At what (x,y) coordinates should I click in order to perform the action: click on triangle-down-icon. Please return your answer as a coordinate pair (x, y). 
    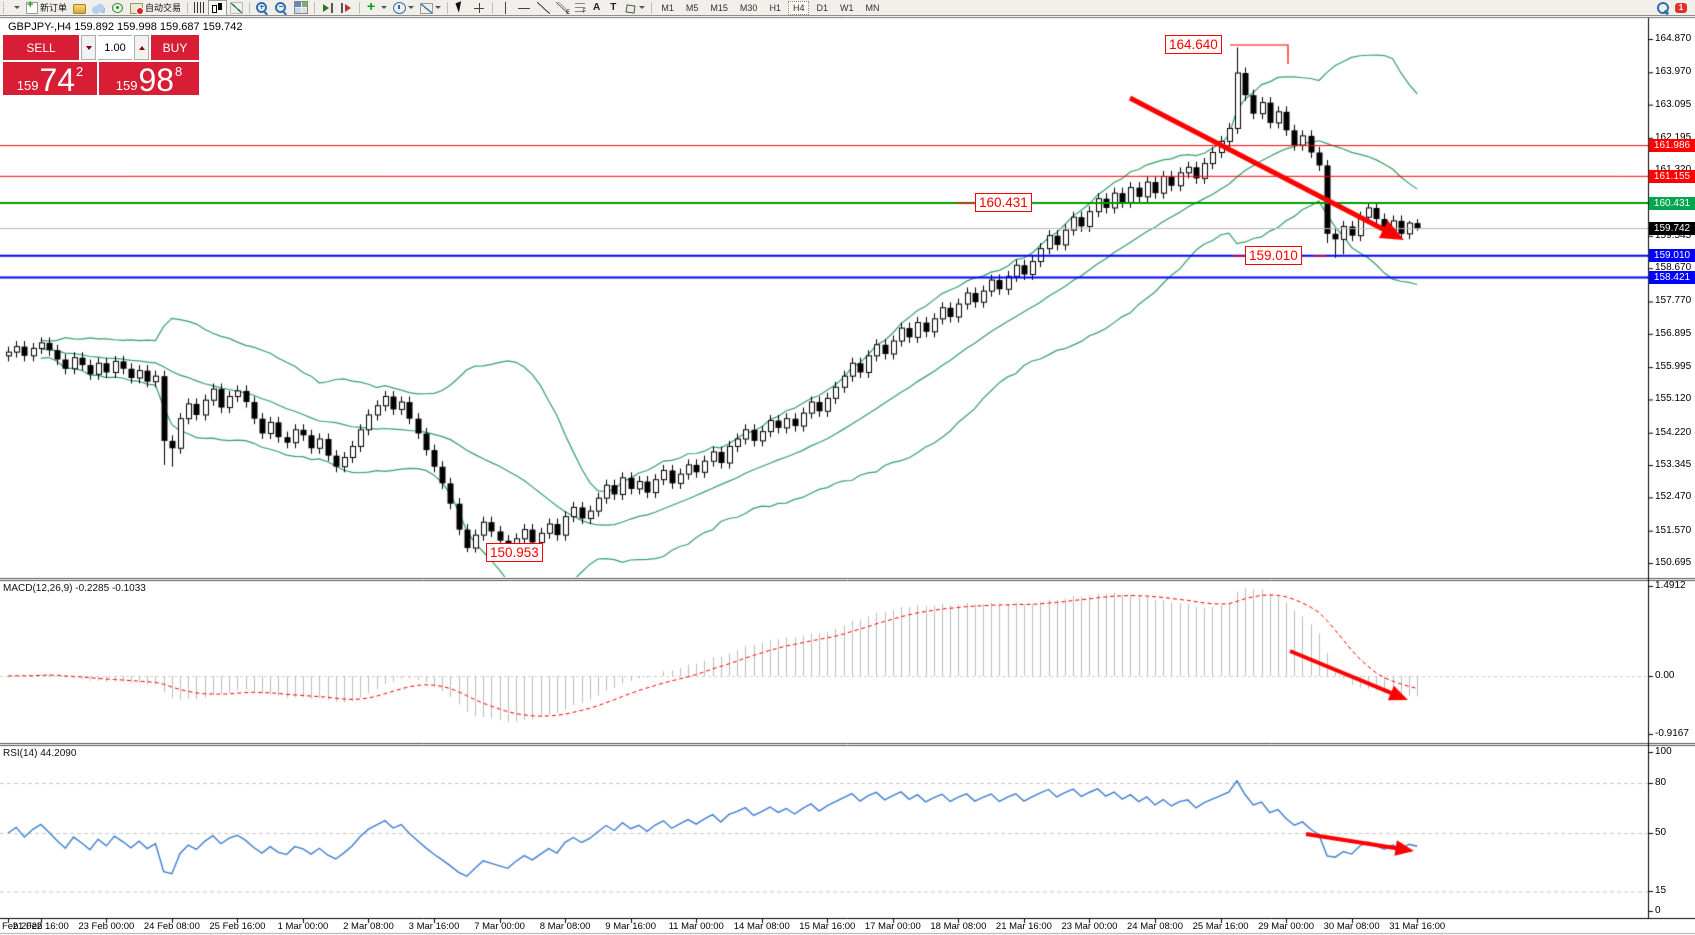
    Looking at the image, I should click on (88, 47).